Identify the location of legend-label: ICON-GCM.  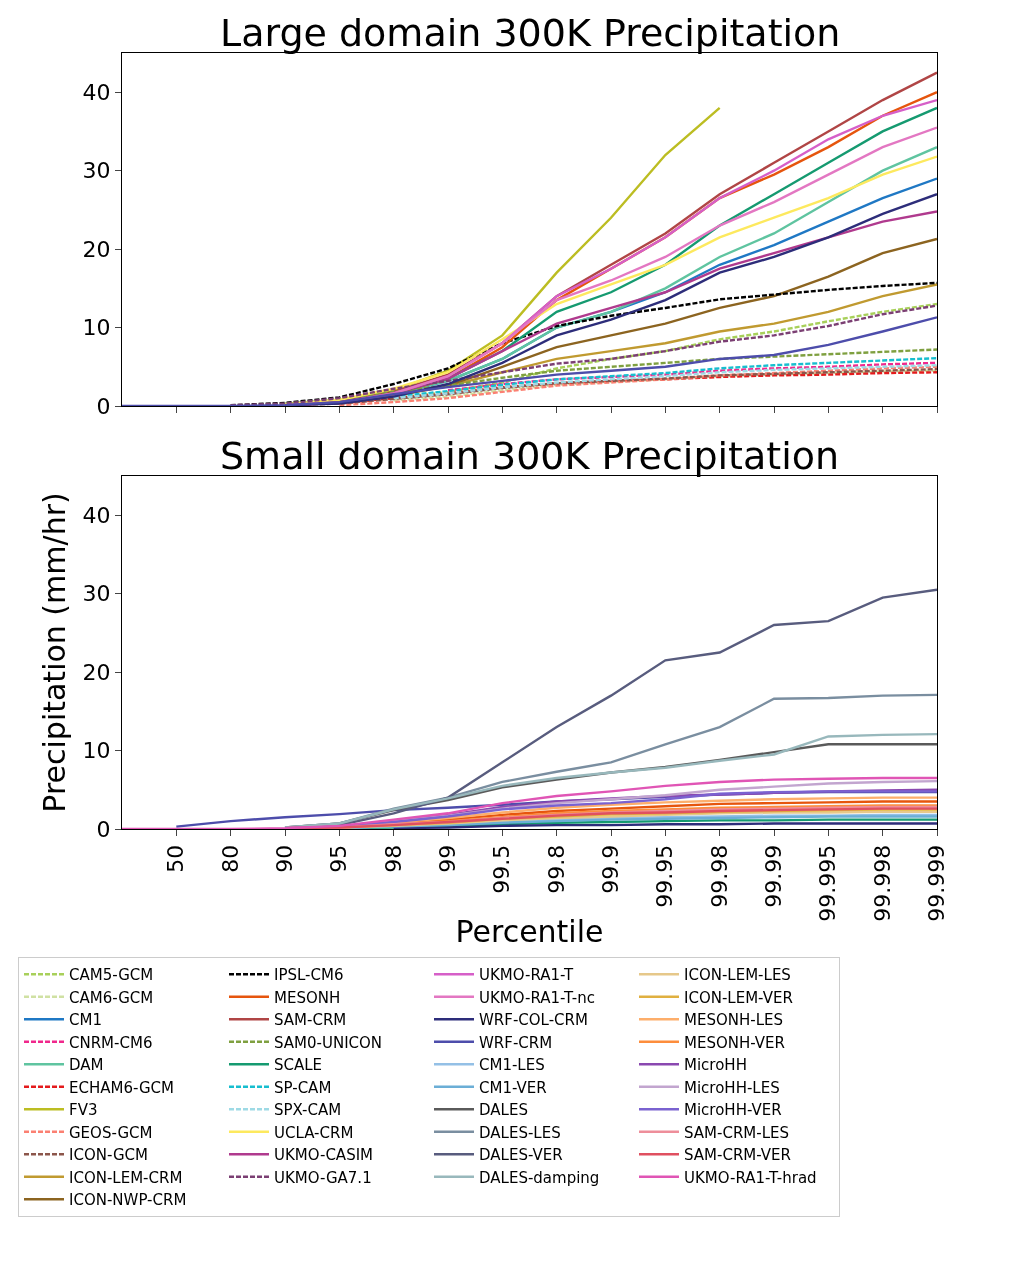
(108, 1155).